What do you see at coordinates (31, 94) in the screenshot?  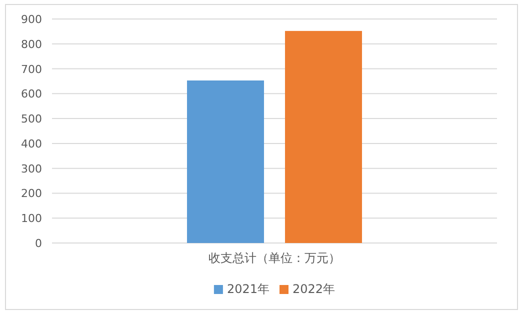 I see `y-tick-label: 600` at bounding box center [31, 94].